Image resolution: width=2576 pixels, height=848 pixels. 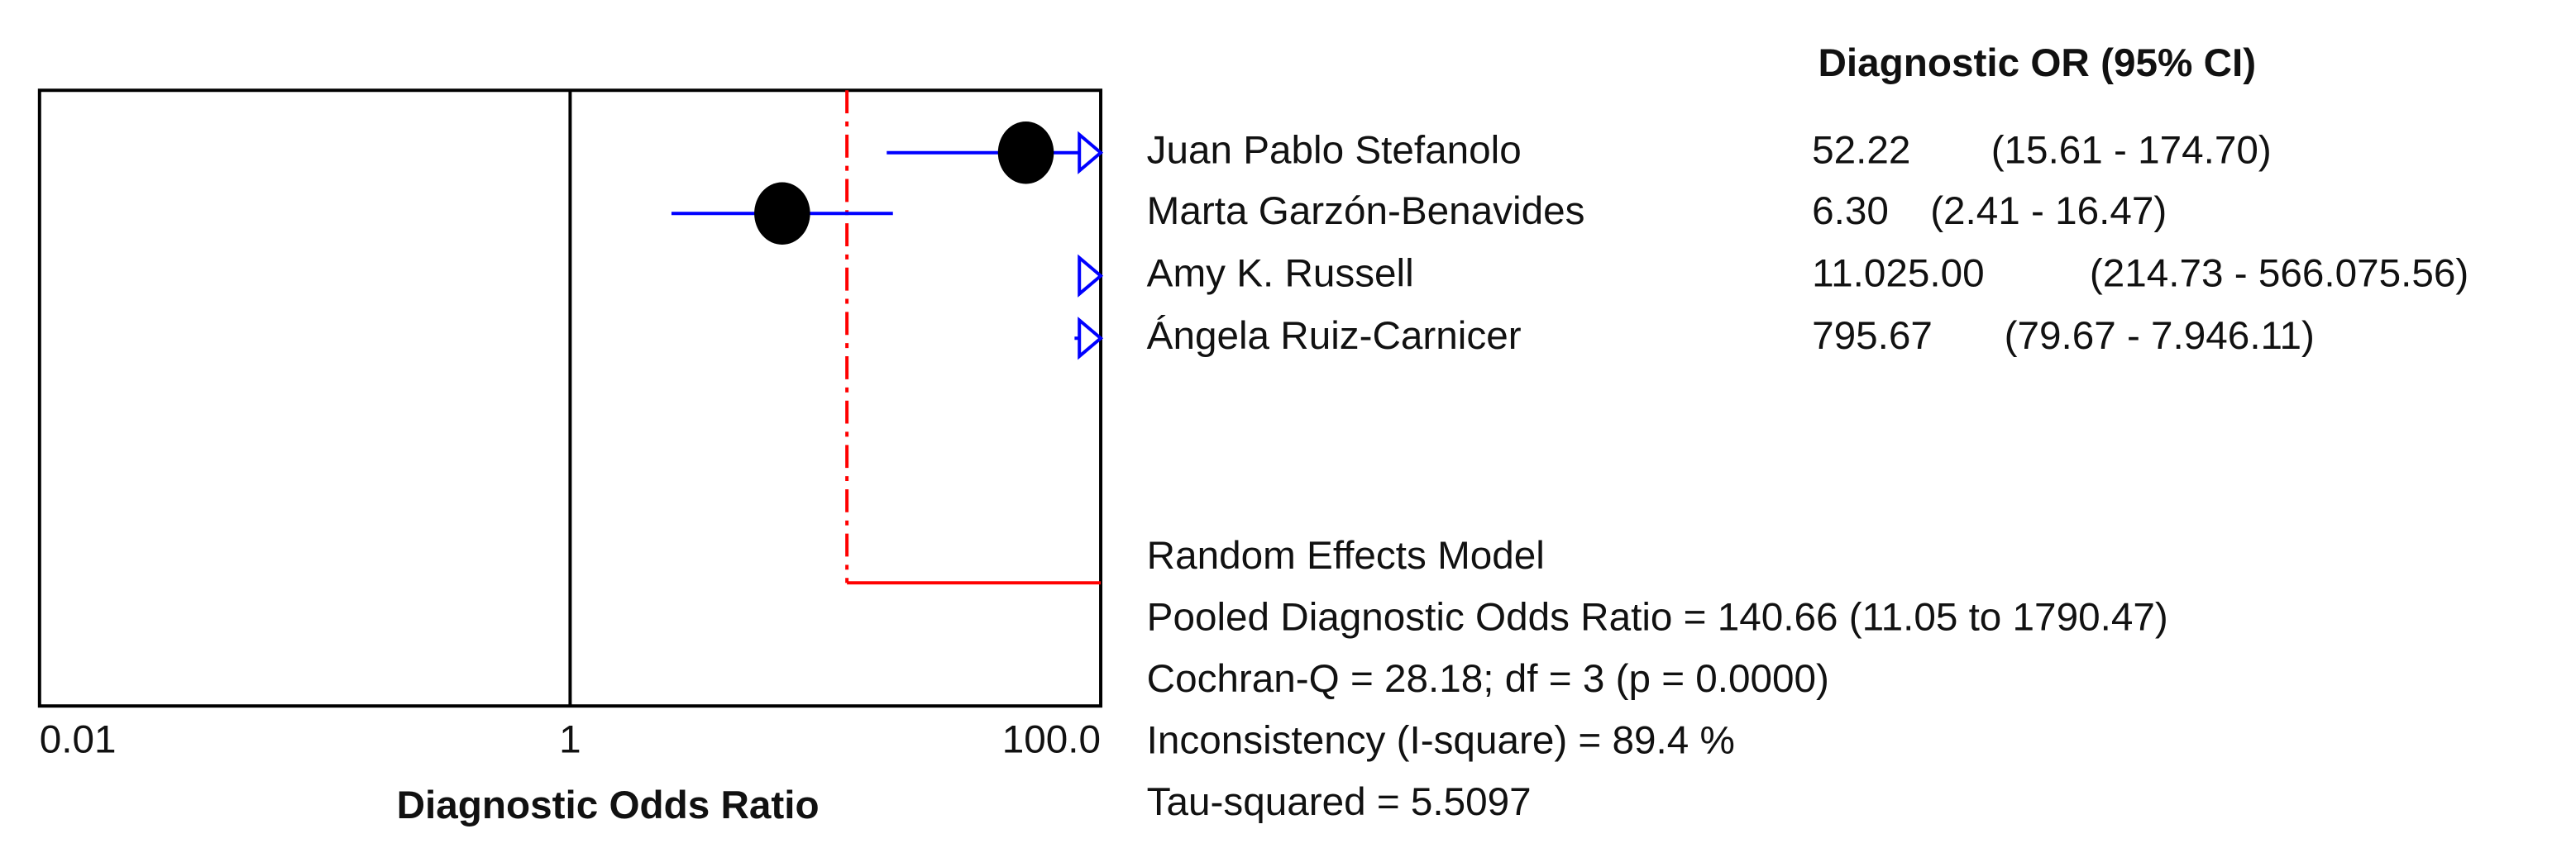 What do you see at coordinates (608, 805) in the screenshot?
I see `x-axis-label: Diagnostic Odds Ratio` at bounding box center [608, 805].